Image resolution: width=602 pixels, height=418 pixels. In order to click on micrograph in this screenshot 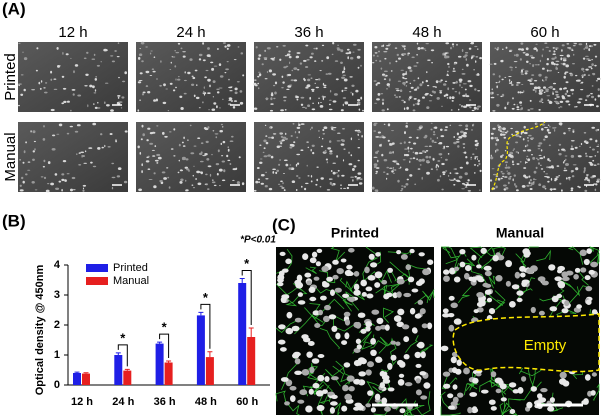, I will do `click(545, 157)`.